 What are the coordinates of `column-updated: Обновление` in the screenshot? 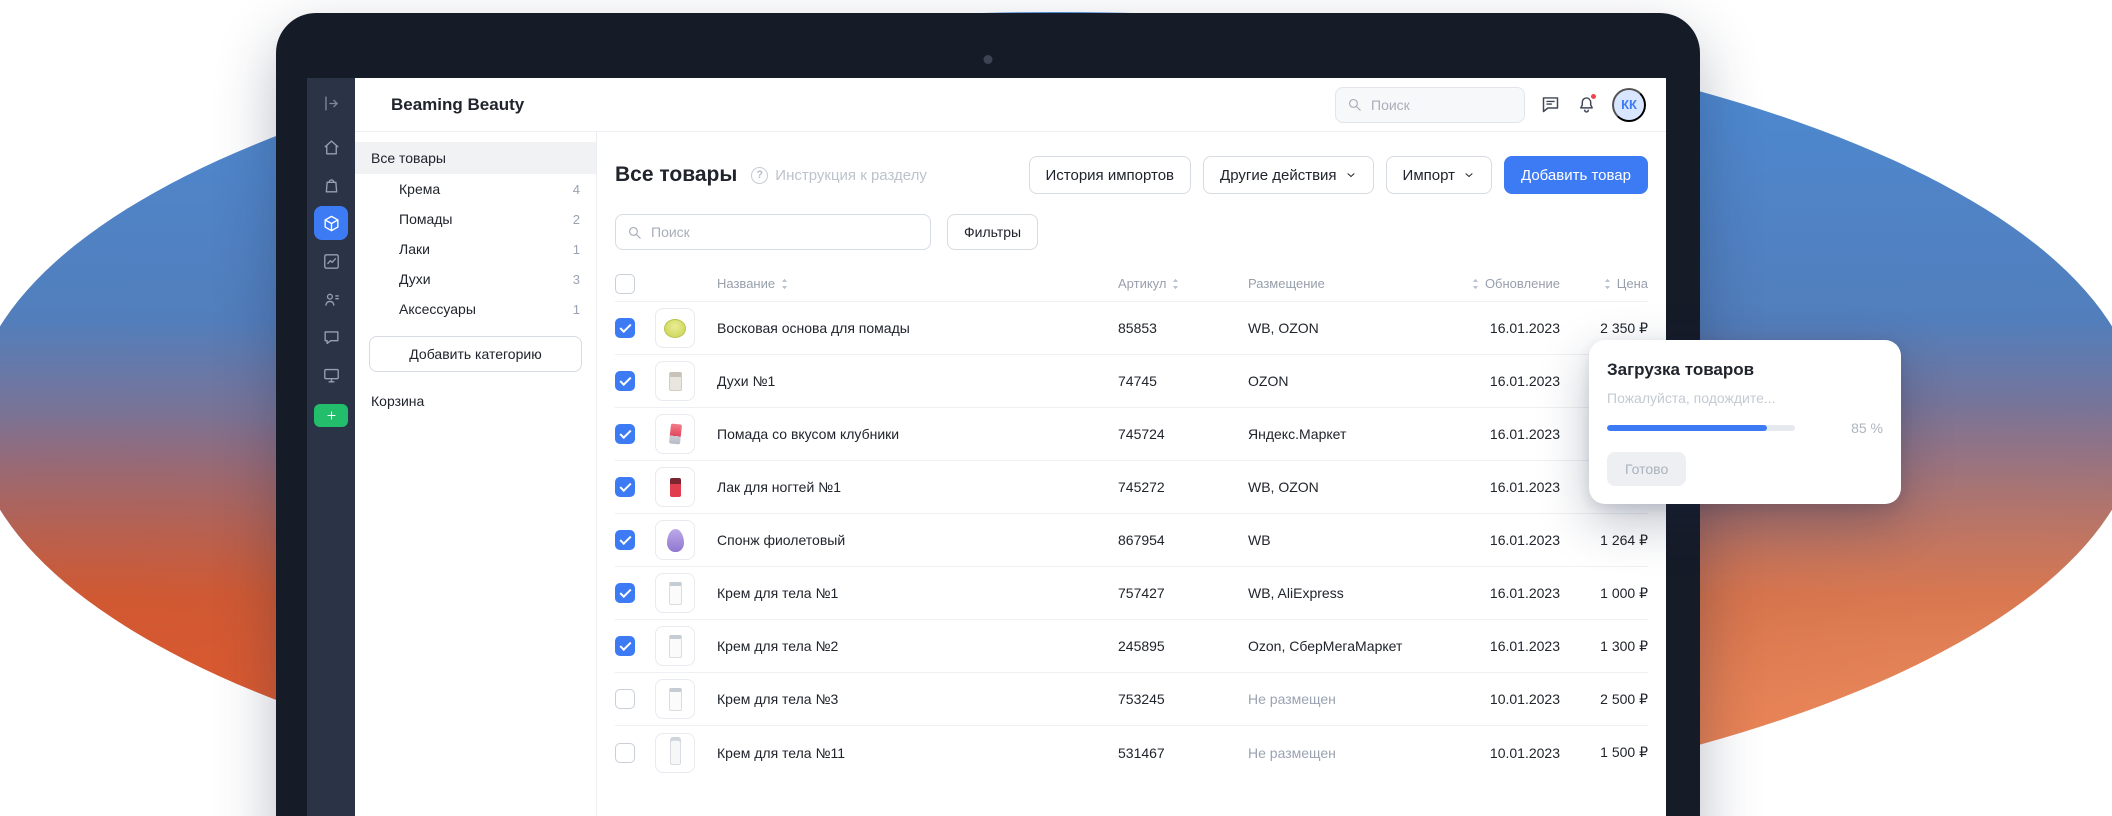 It's located at (1504, 283).